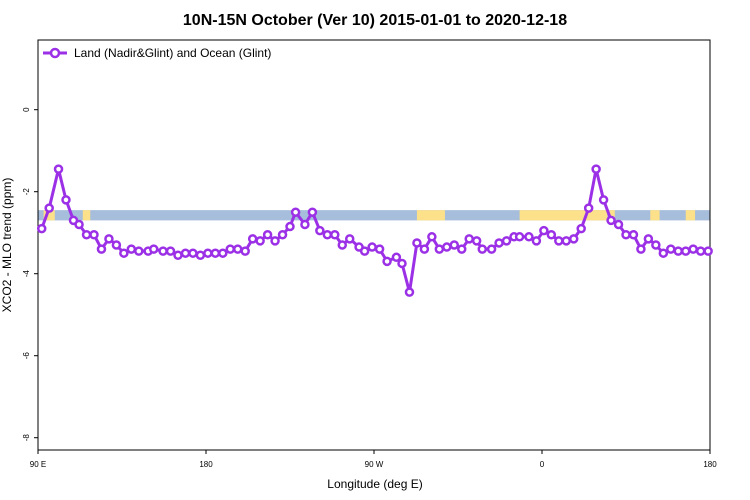 The height and width of the screenshot is (500, 750). What do you see at coordinates (172, 53) in the screenshot?
I see `legend-label: Land (Nadir&Glint) and Ocean (Glint)` at bounding box center [172, 53].